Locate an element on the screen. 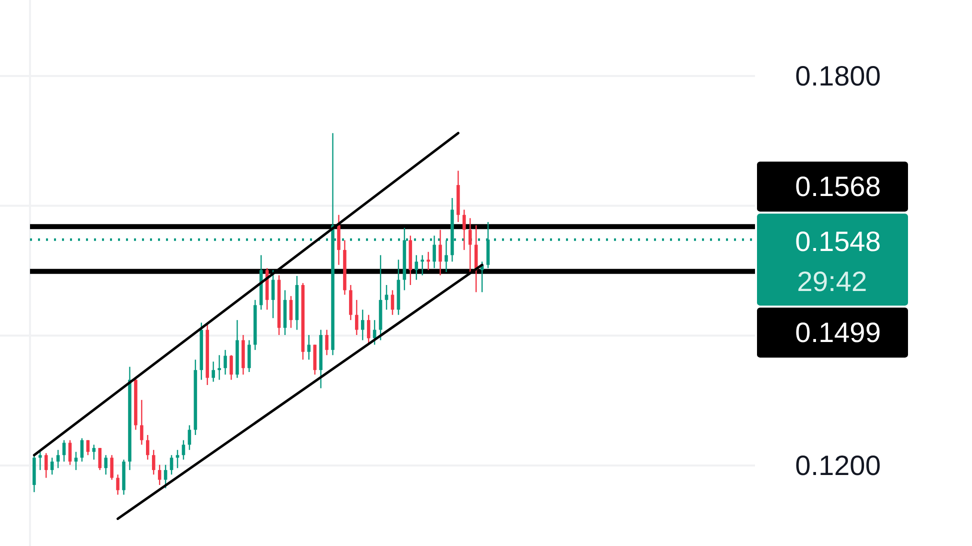 This screenshot has width=972, height=546. y-tick-label: 0.1800 is located at coordinates (838, 76).